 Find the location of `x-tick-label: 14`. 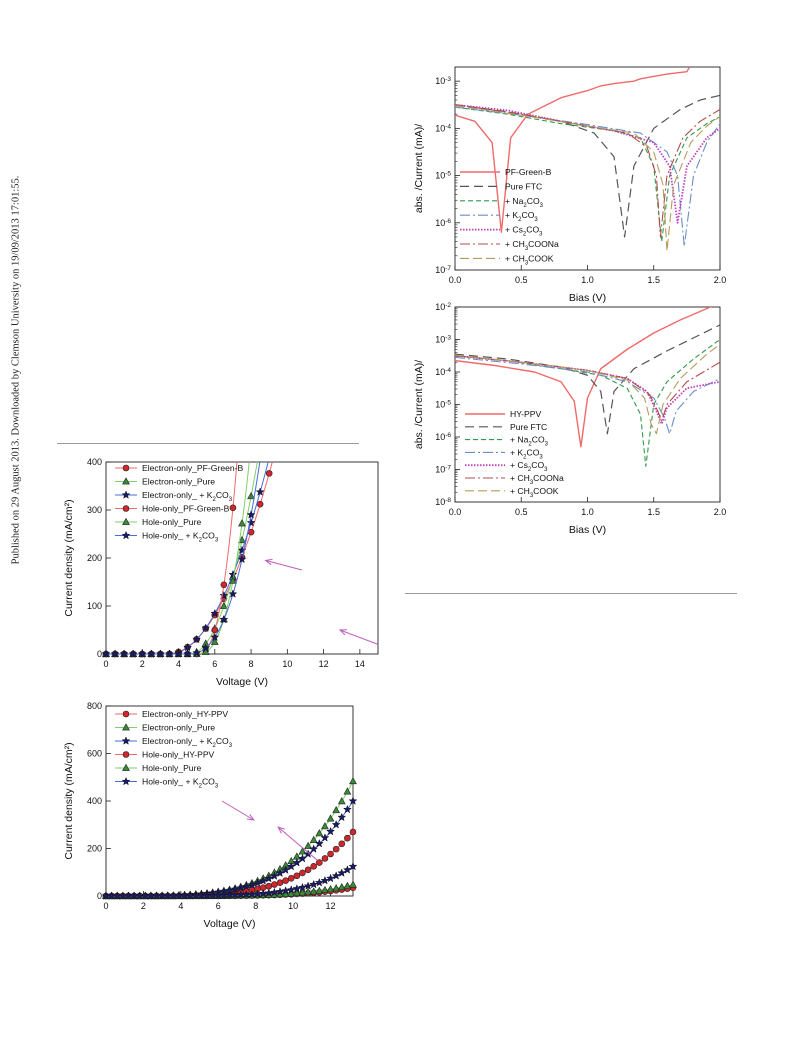

x-tick-label: 14 is located at coordinates (360, 664).